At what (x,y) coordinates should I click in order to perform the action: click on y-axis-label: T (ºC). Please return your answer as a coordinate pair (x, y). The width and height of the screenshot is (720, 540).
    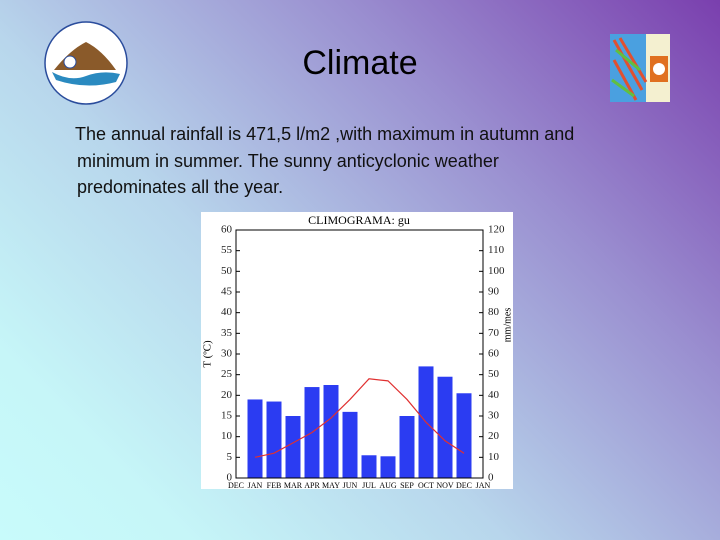
    Looking at the image, I should click on (208, 354).